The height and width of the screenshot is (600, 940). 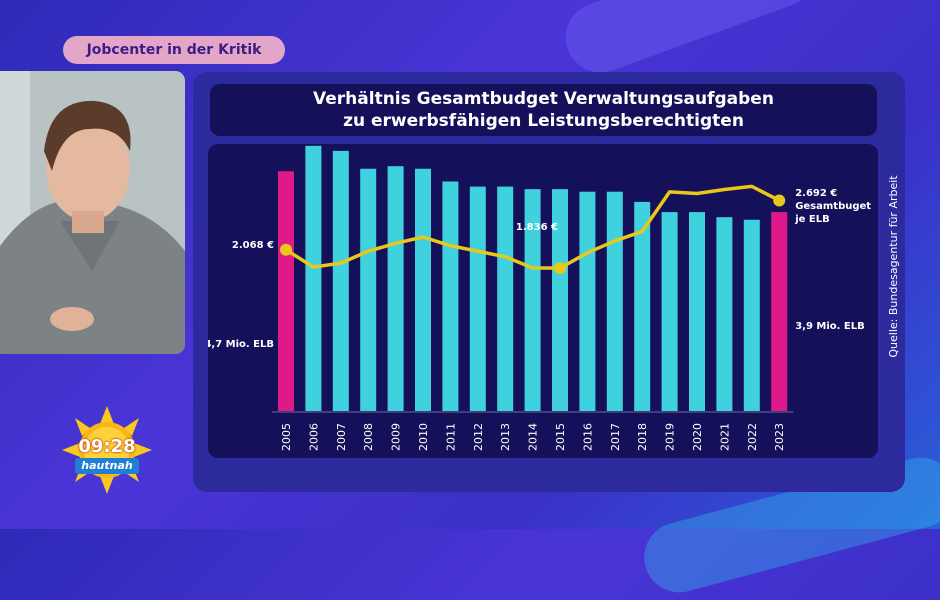 What do you see at coordinates (816, 193) in the screenshot?
I see `data-label-2023: 2.692 €` at bounding box center [816, 193].